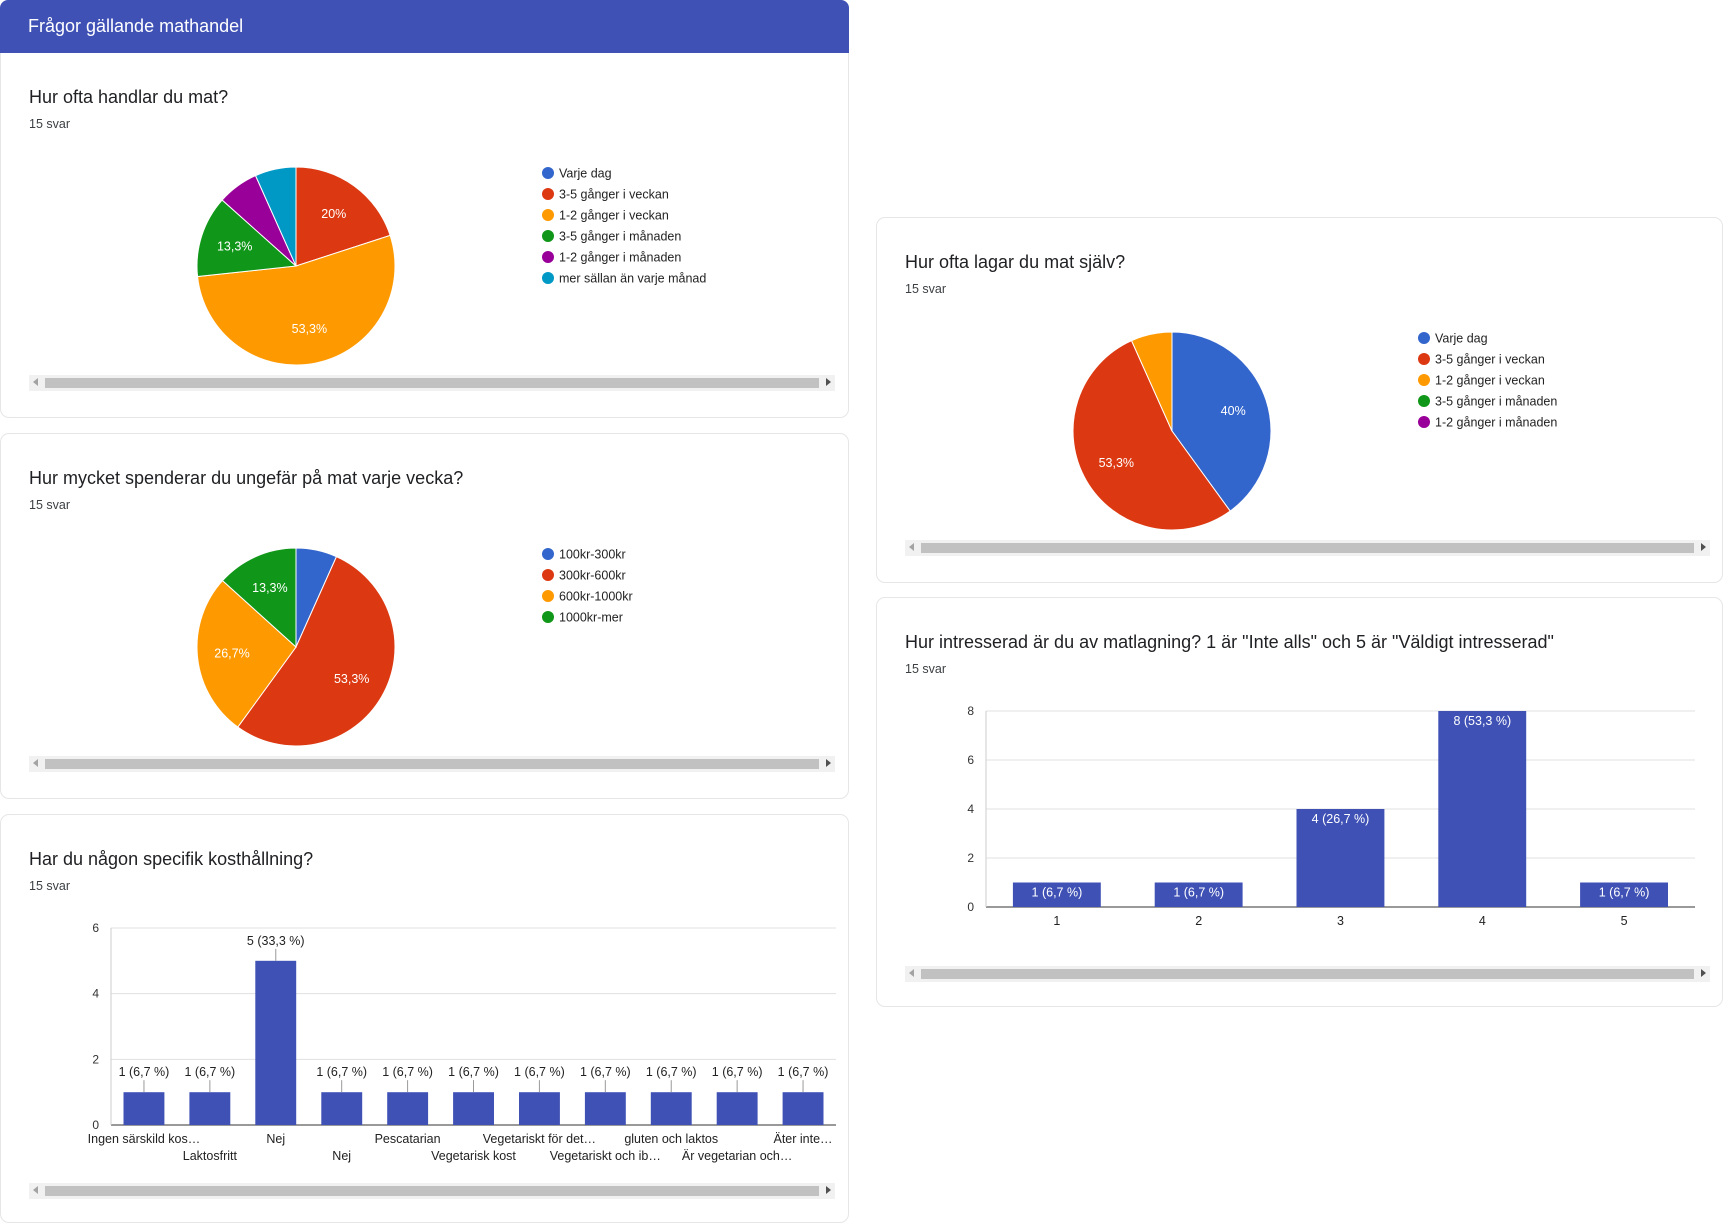 This screenshot has width=1723, height=1223. I want to click on form-header: Frågor gällande mathandel, so click(424, 26).